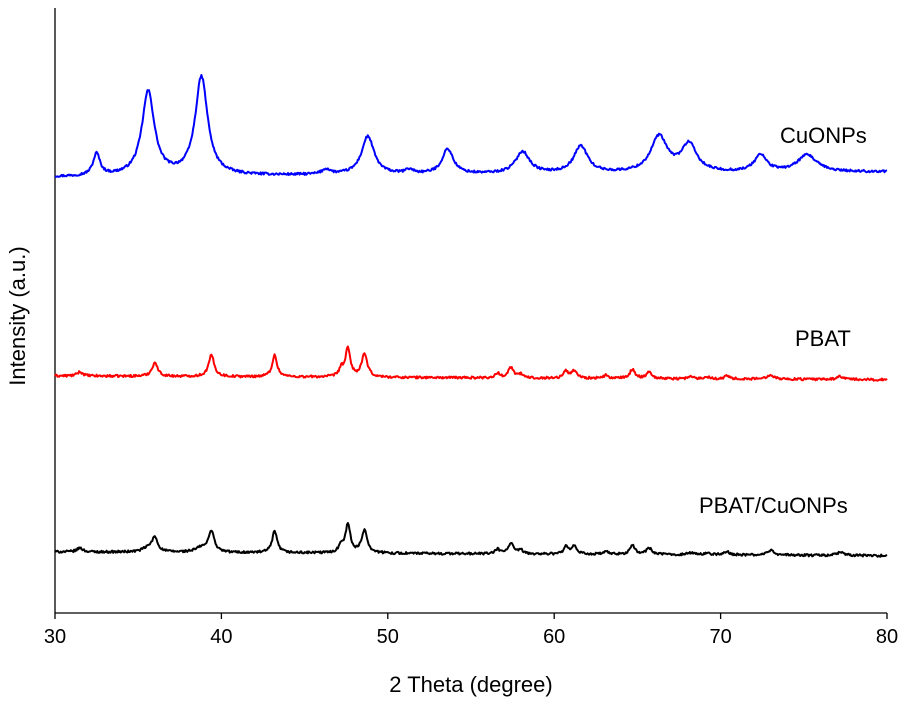 Image resolution: width=903 pixels, height=701 pixels. Describe the element at coordinates (221, 637) in the screenshot. I see `x-tick-label: 40` at that location.